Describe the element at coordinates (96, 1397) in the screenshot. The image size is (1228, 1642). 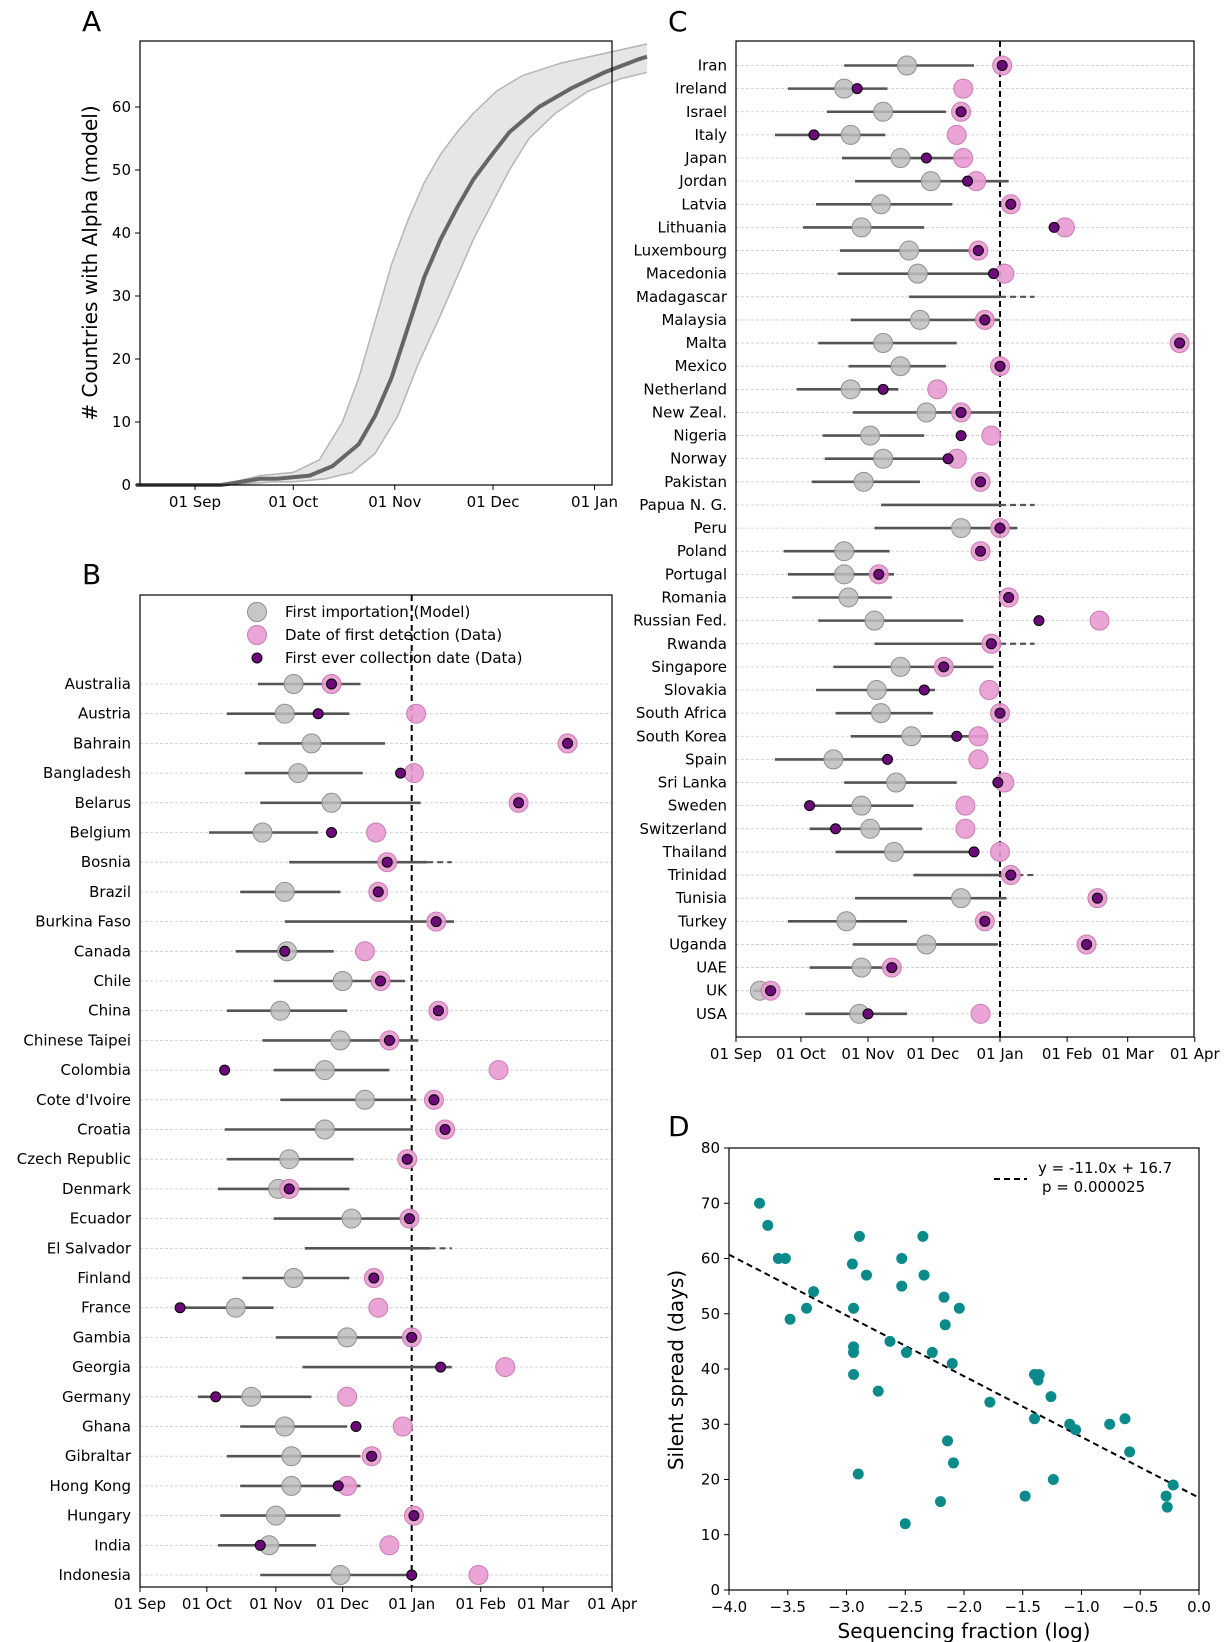
I see `country-label: Germany` at that location.